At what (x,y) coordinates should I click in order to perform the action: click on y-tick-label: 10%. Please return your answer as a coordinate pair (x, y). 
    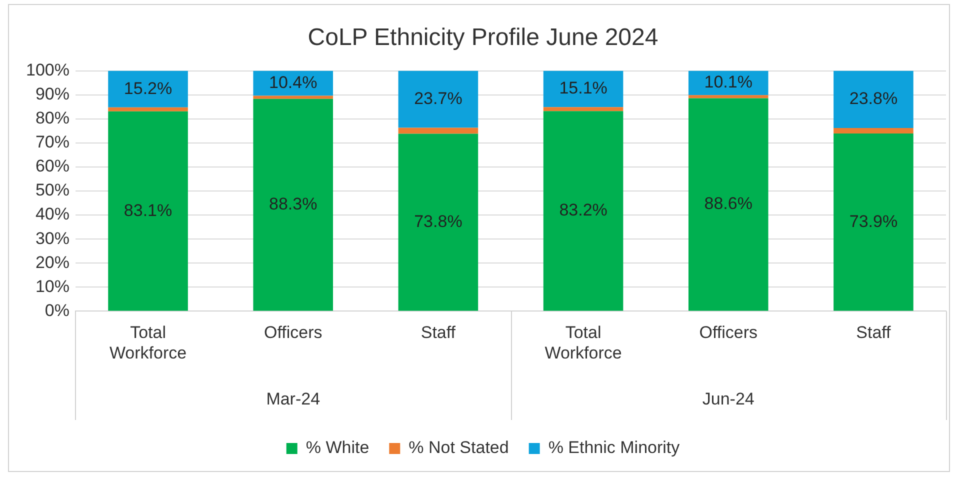
    Looking at the image, I should click on (52, 286).